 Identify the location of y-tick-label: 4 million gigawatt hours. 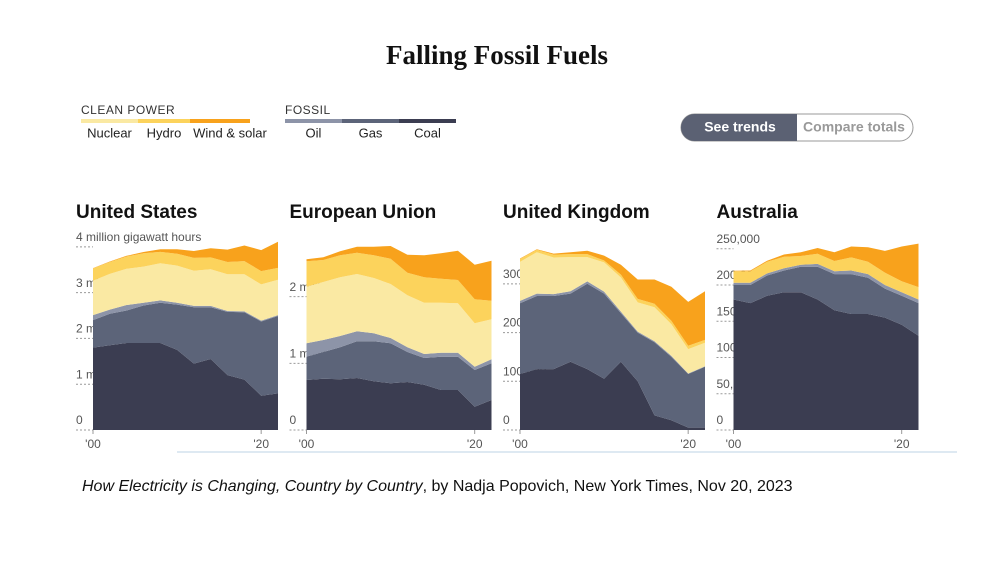
(138, 237).